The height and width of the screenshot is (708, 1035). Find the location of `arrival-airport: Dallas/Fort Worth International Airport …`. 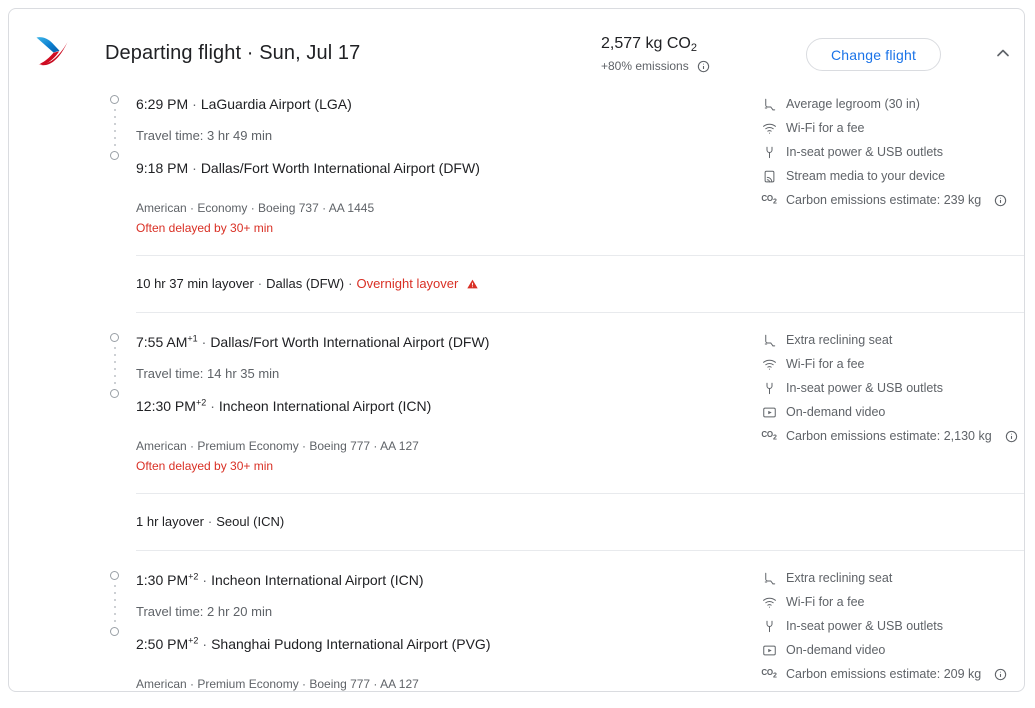

arrival-airport: Dallas/Fort Worth International Airport … is located at coordinates (340, 168).